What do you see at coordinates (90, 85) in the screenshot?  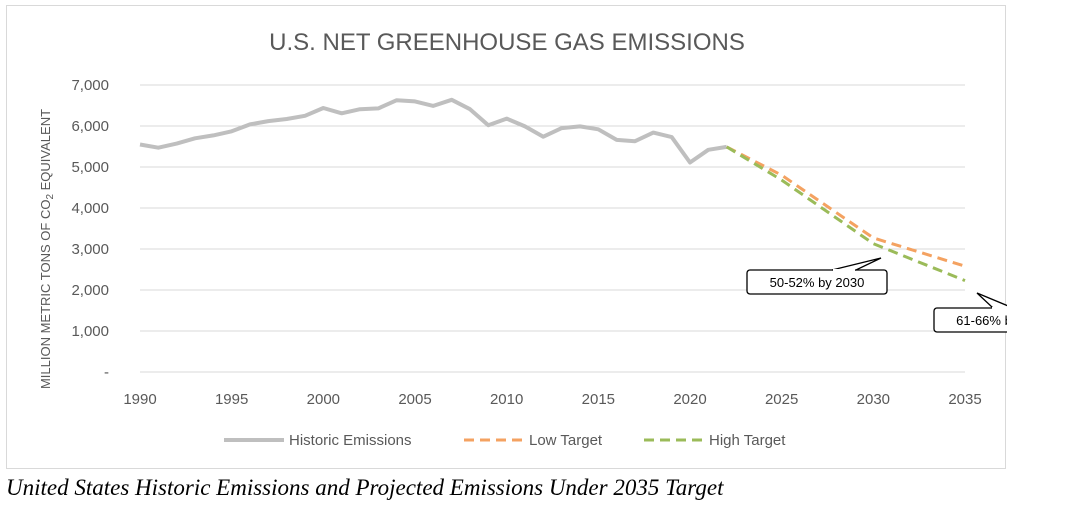 I see `y-tick-label: 7,000` at bounding box center [90, 85].